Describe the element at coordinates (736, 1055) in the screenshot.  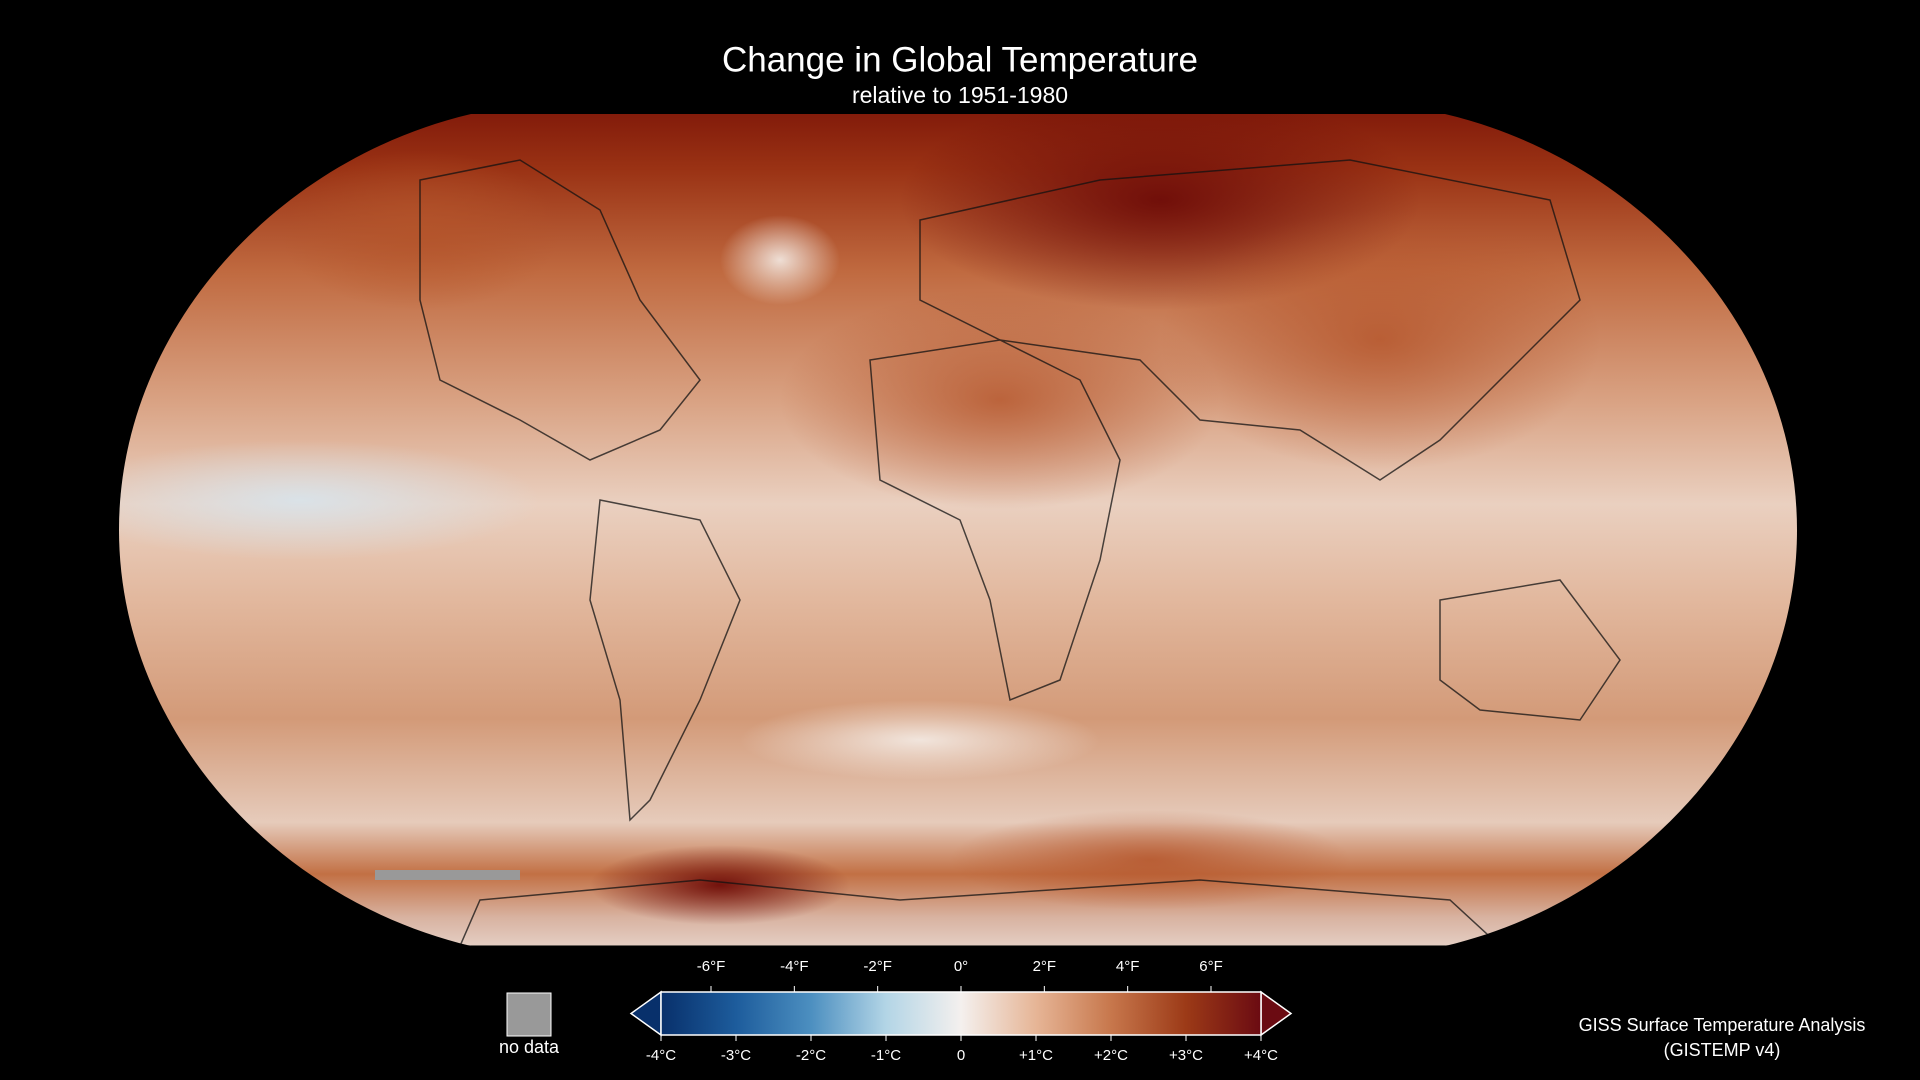
I see `tick-label: -3°C` at that location.